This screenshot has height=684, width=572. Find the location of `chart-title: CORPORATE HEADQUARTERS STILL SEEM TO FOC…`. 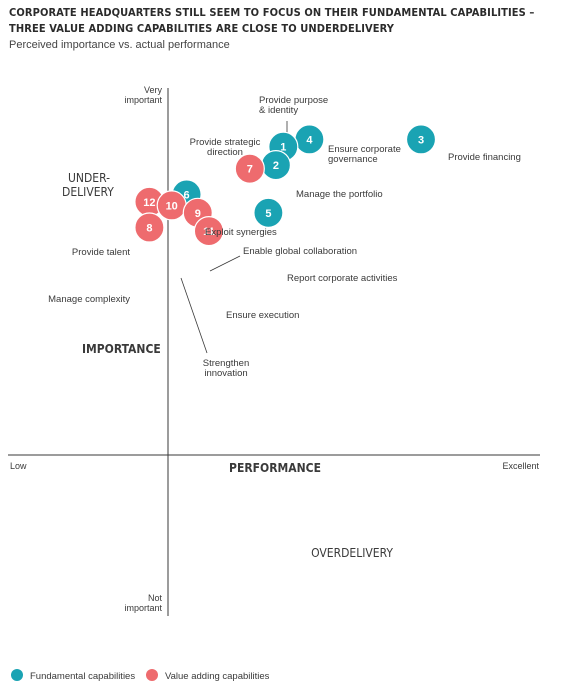

chart-title: CORPORATE HEADQUARTERS STILL SEEM TO FOC… is located at coordinates (289, 21).